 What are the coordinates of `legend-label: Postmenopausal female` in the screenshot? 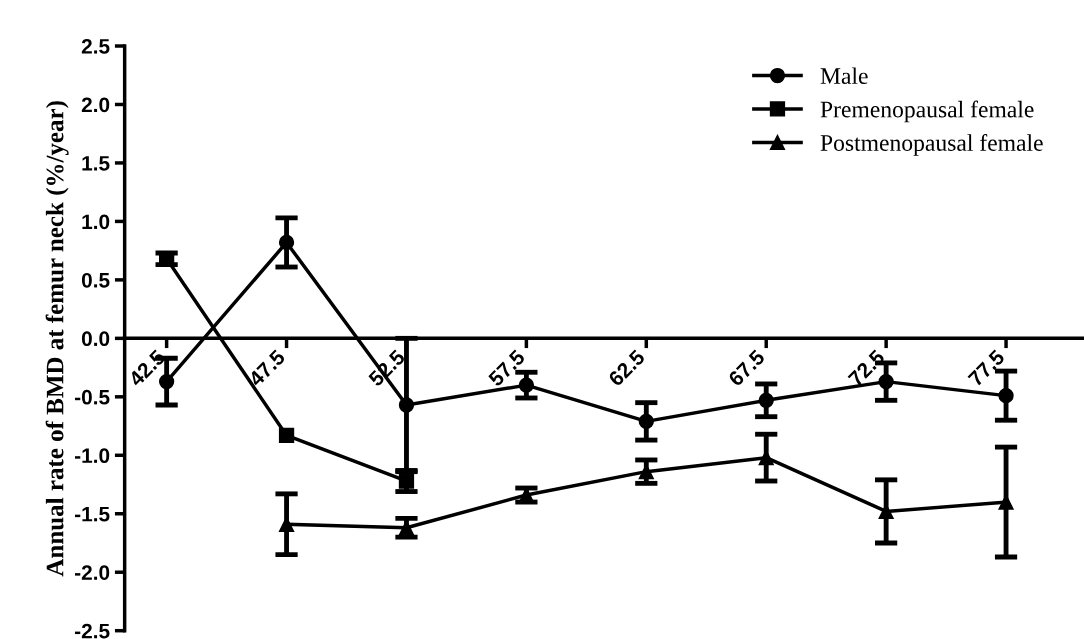 It's located at (931, 145).